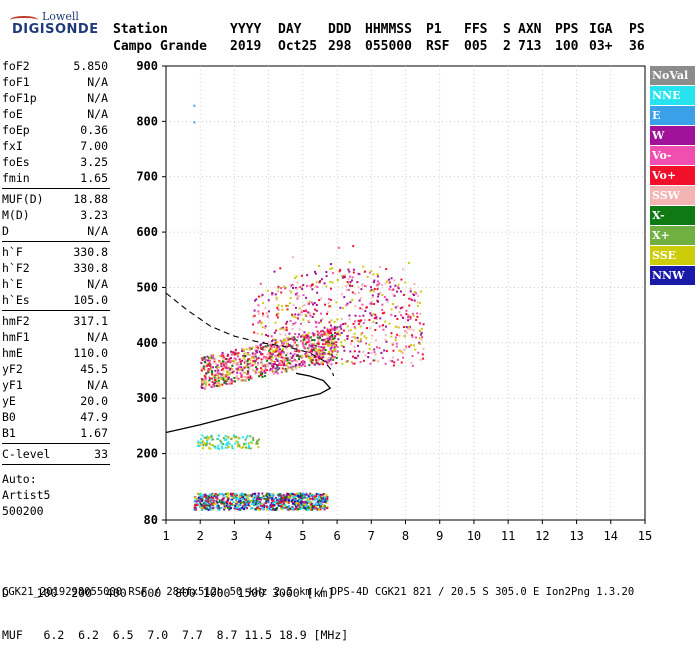  What do you see at coordinates (90, 252) in the screenshot?
I see `param-value: 330.8` at bounding box center [90, 252].